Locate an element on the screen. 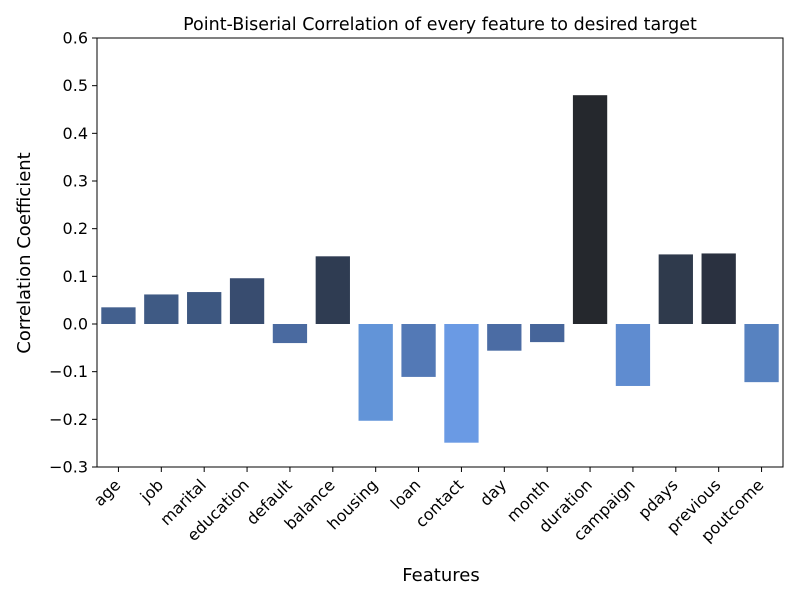  x-tick-label: day is located at coordinates (493, 492).